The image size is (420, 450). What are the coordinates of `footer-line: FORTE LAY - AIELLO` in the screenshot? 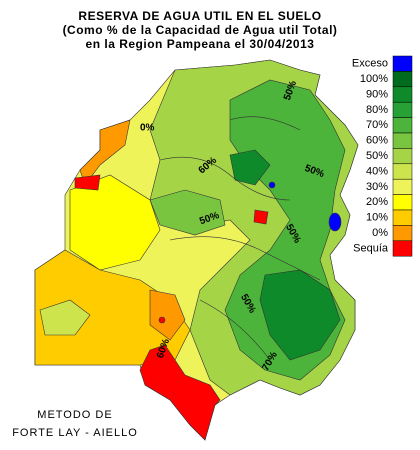 It's located at (75, 433).